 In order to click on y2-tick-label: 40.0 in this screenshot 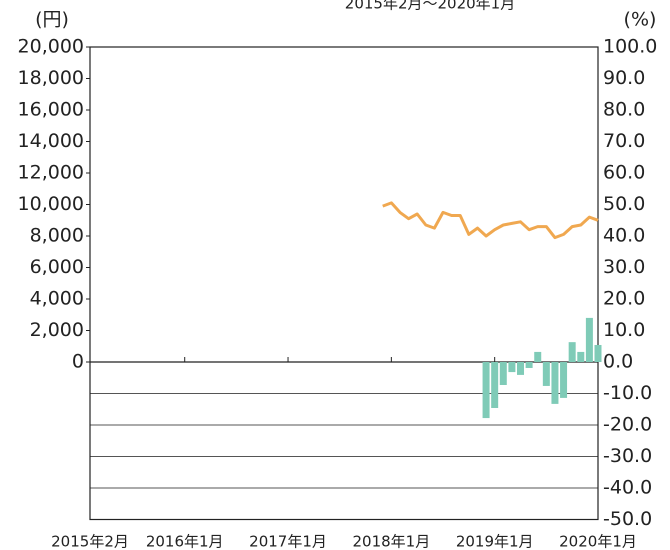, I will do `click(624, 236)`.